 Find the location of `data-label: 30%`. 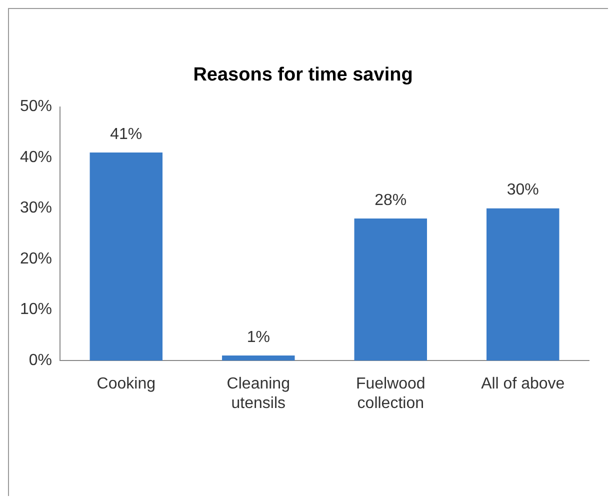

data-label: 30% is located at coordinates (522, 190).